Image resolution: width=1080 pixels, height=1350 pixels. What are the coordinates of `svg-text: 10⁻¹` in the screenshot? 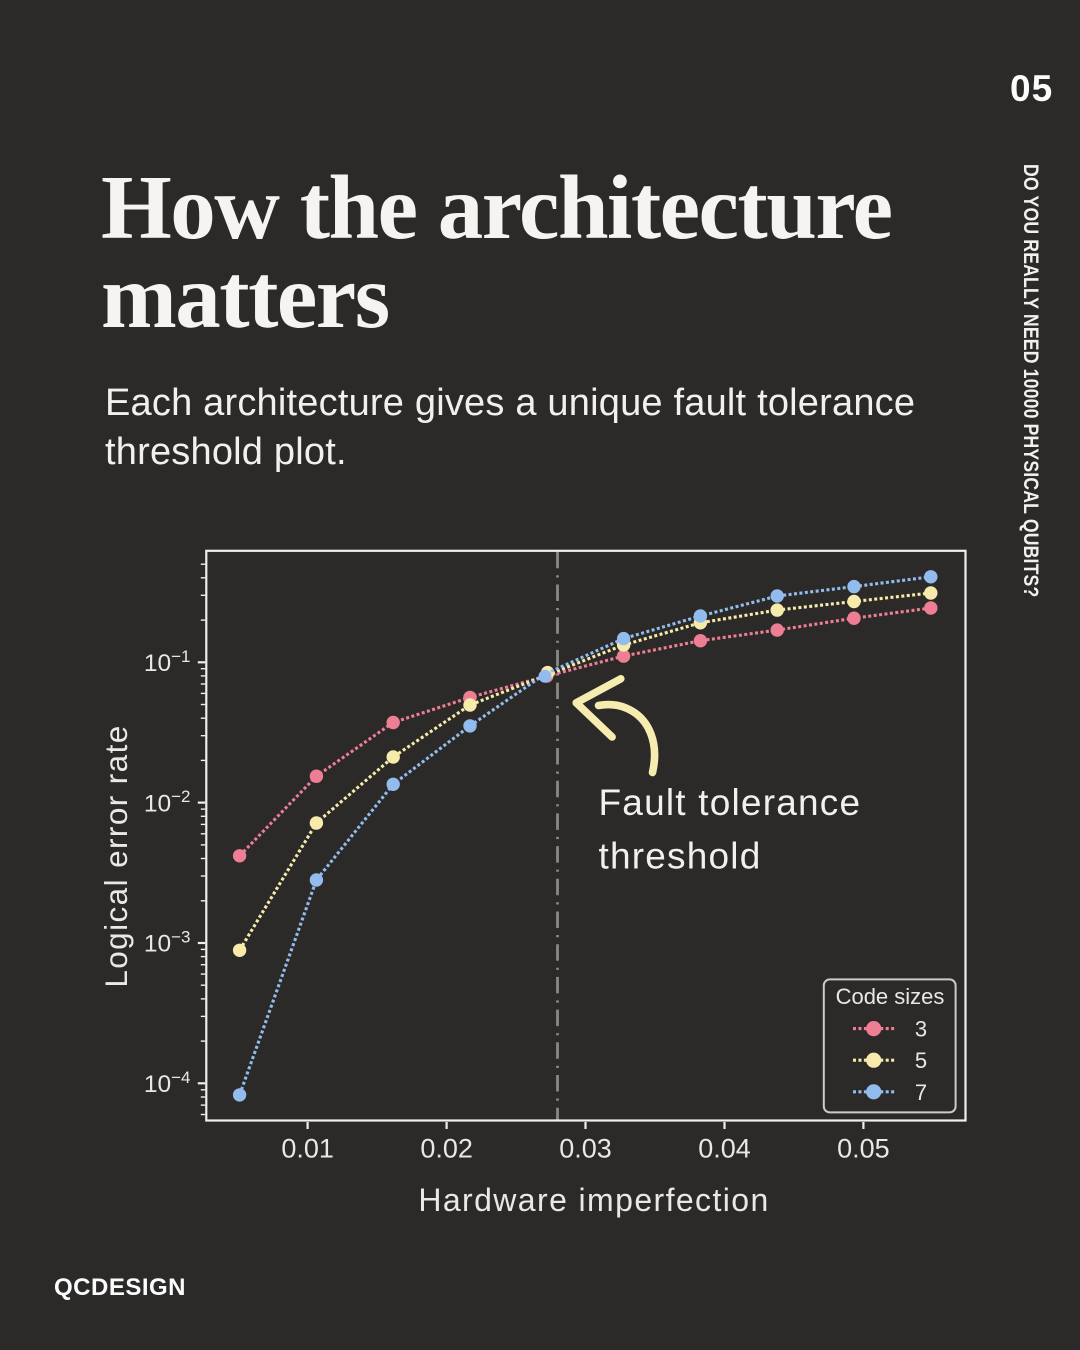 It's located at (167, 662).